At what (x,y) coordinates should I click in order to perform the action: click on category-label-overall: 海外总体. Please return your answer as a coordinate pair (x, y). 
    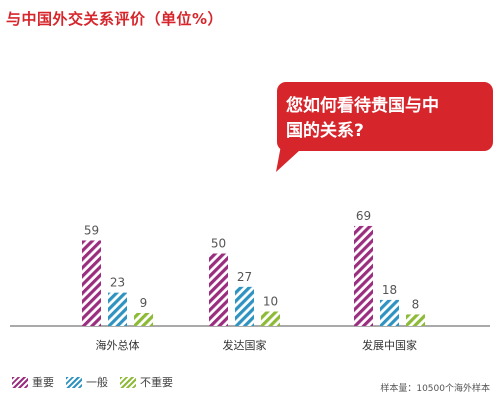
    Looking at the image, I should click on (118, 345).